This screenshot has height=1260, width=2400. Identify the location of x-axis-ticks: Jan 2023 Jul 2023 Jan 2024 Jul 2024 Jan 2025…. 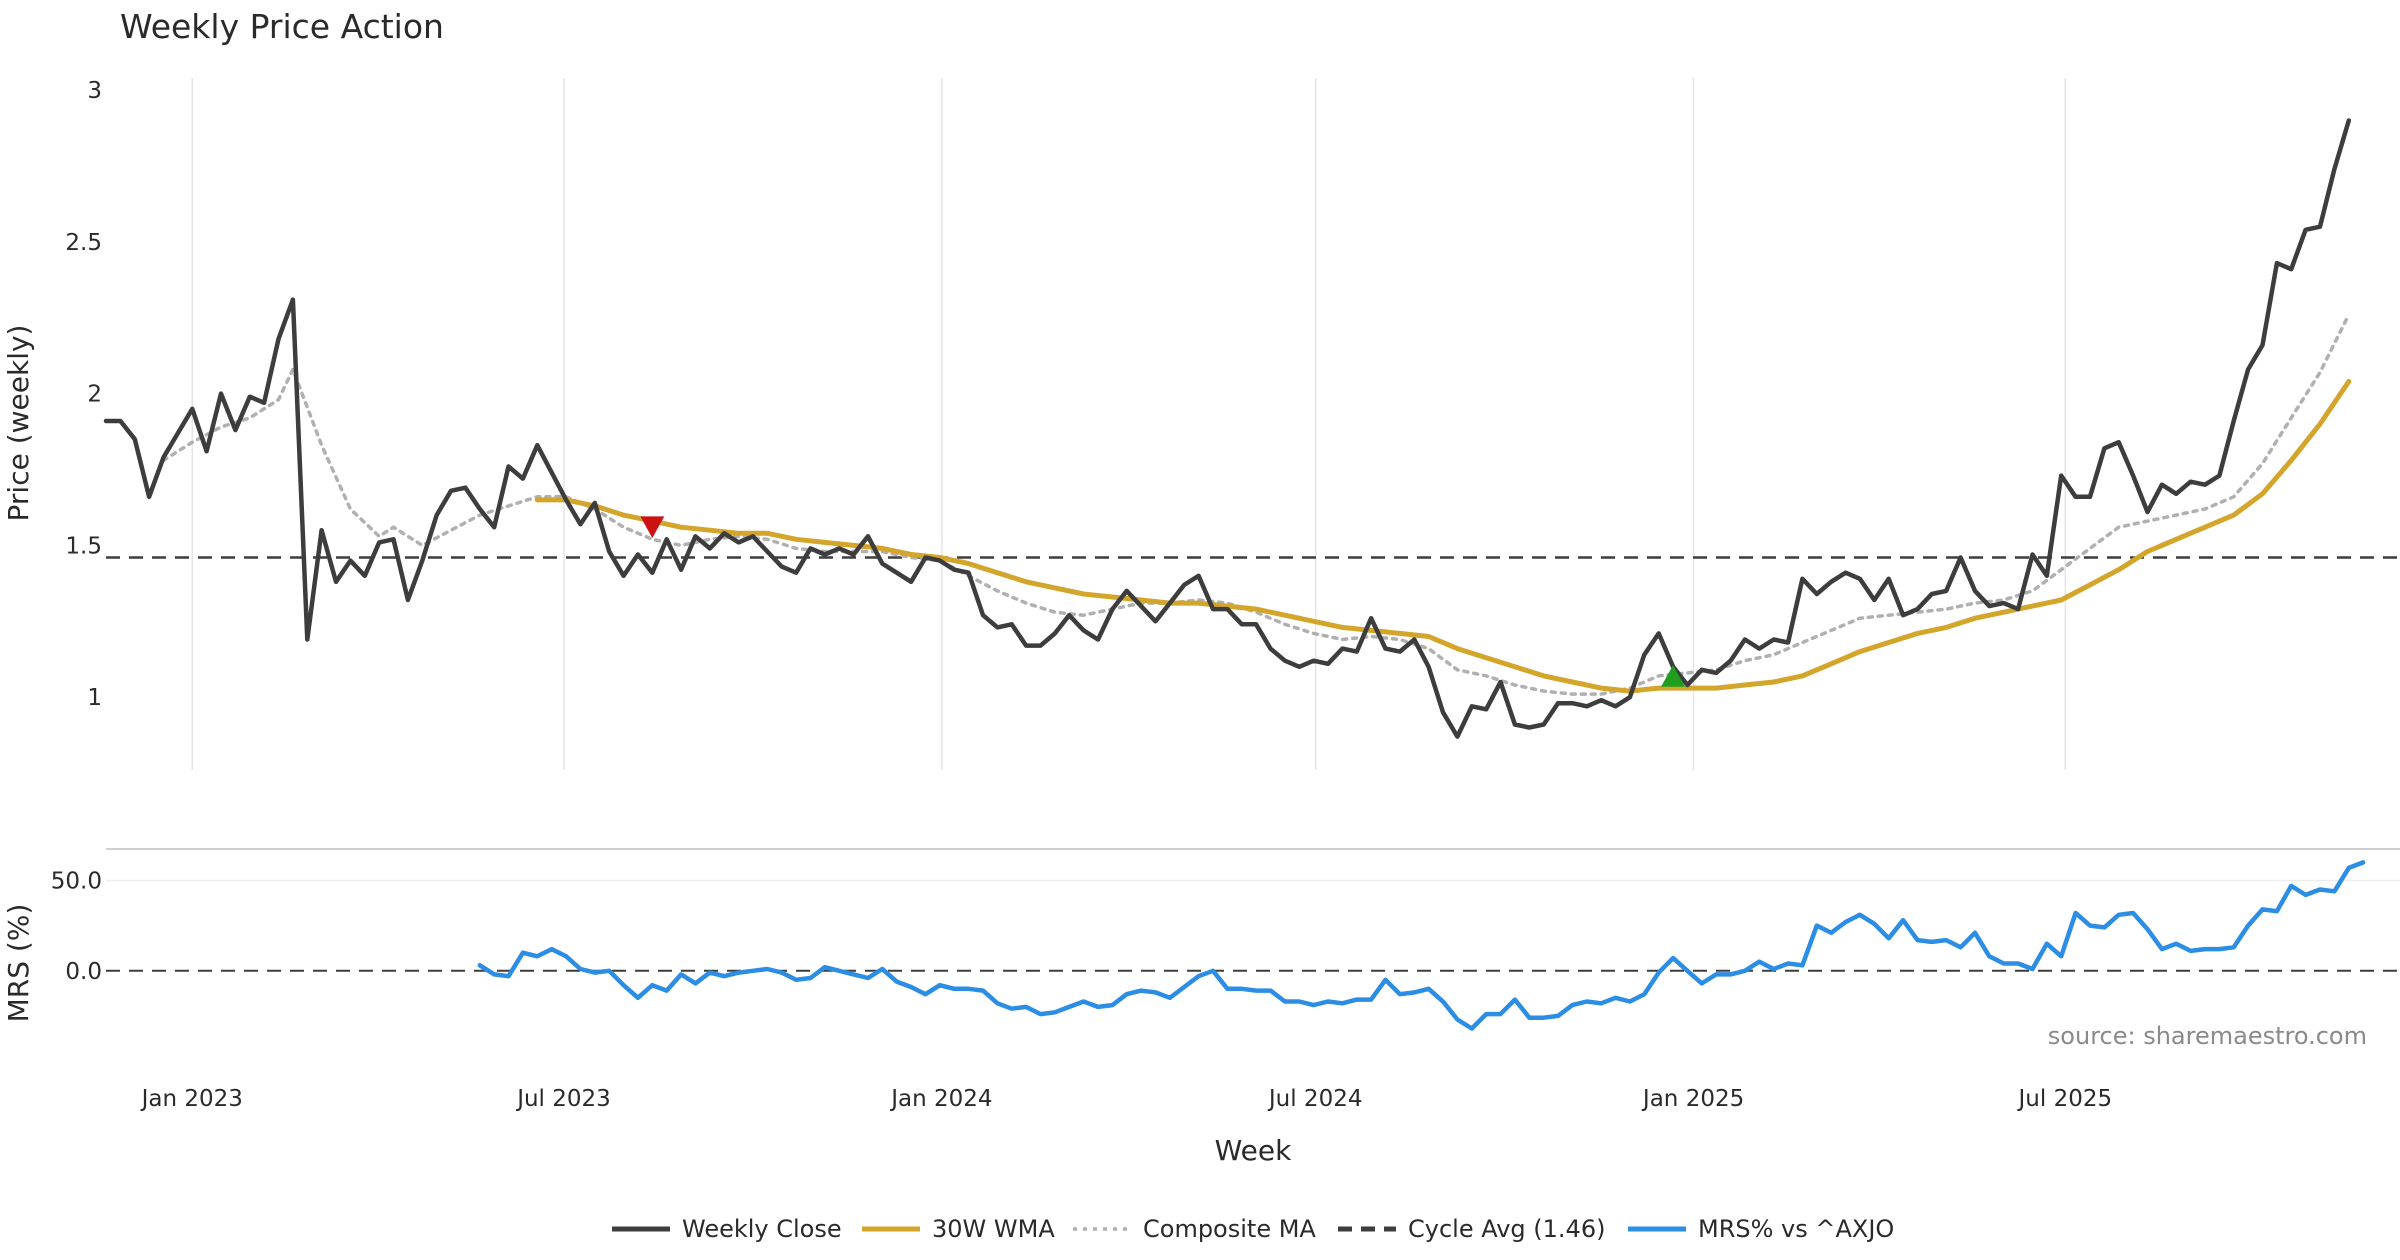
(1126, 1099).